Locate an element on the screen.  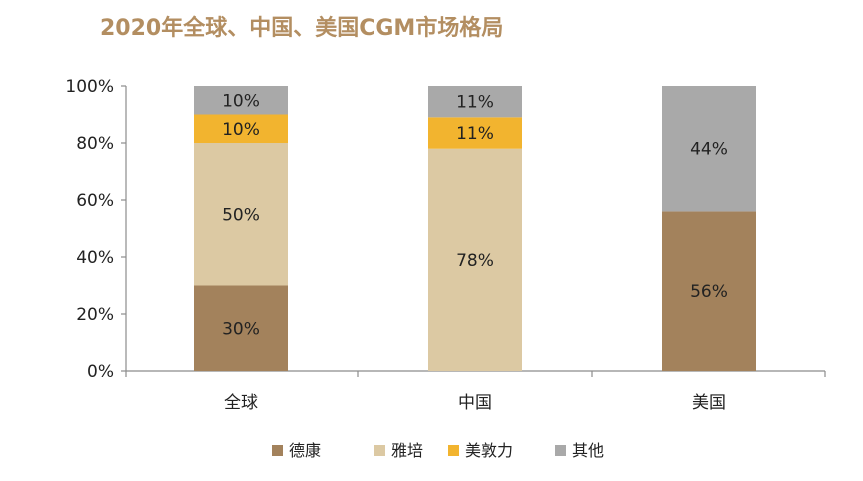
y-tick-label: 20% is located at coordinates (95, 315).